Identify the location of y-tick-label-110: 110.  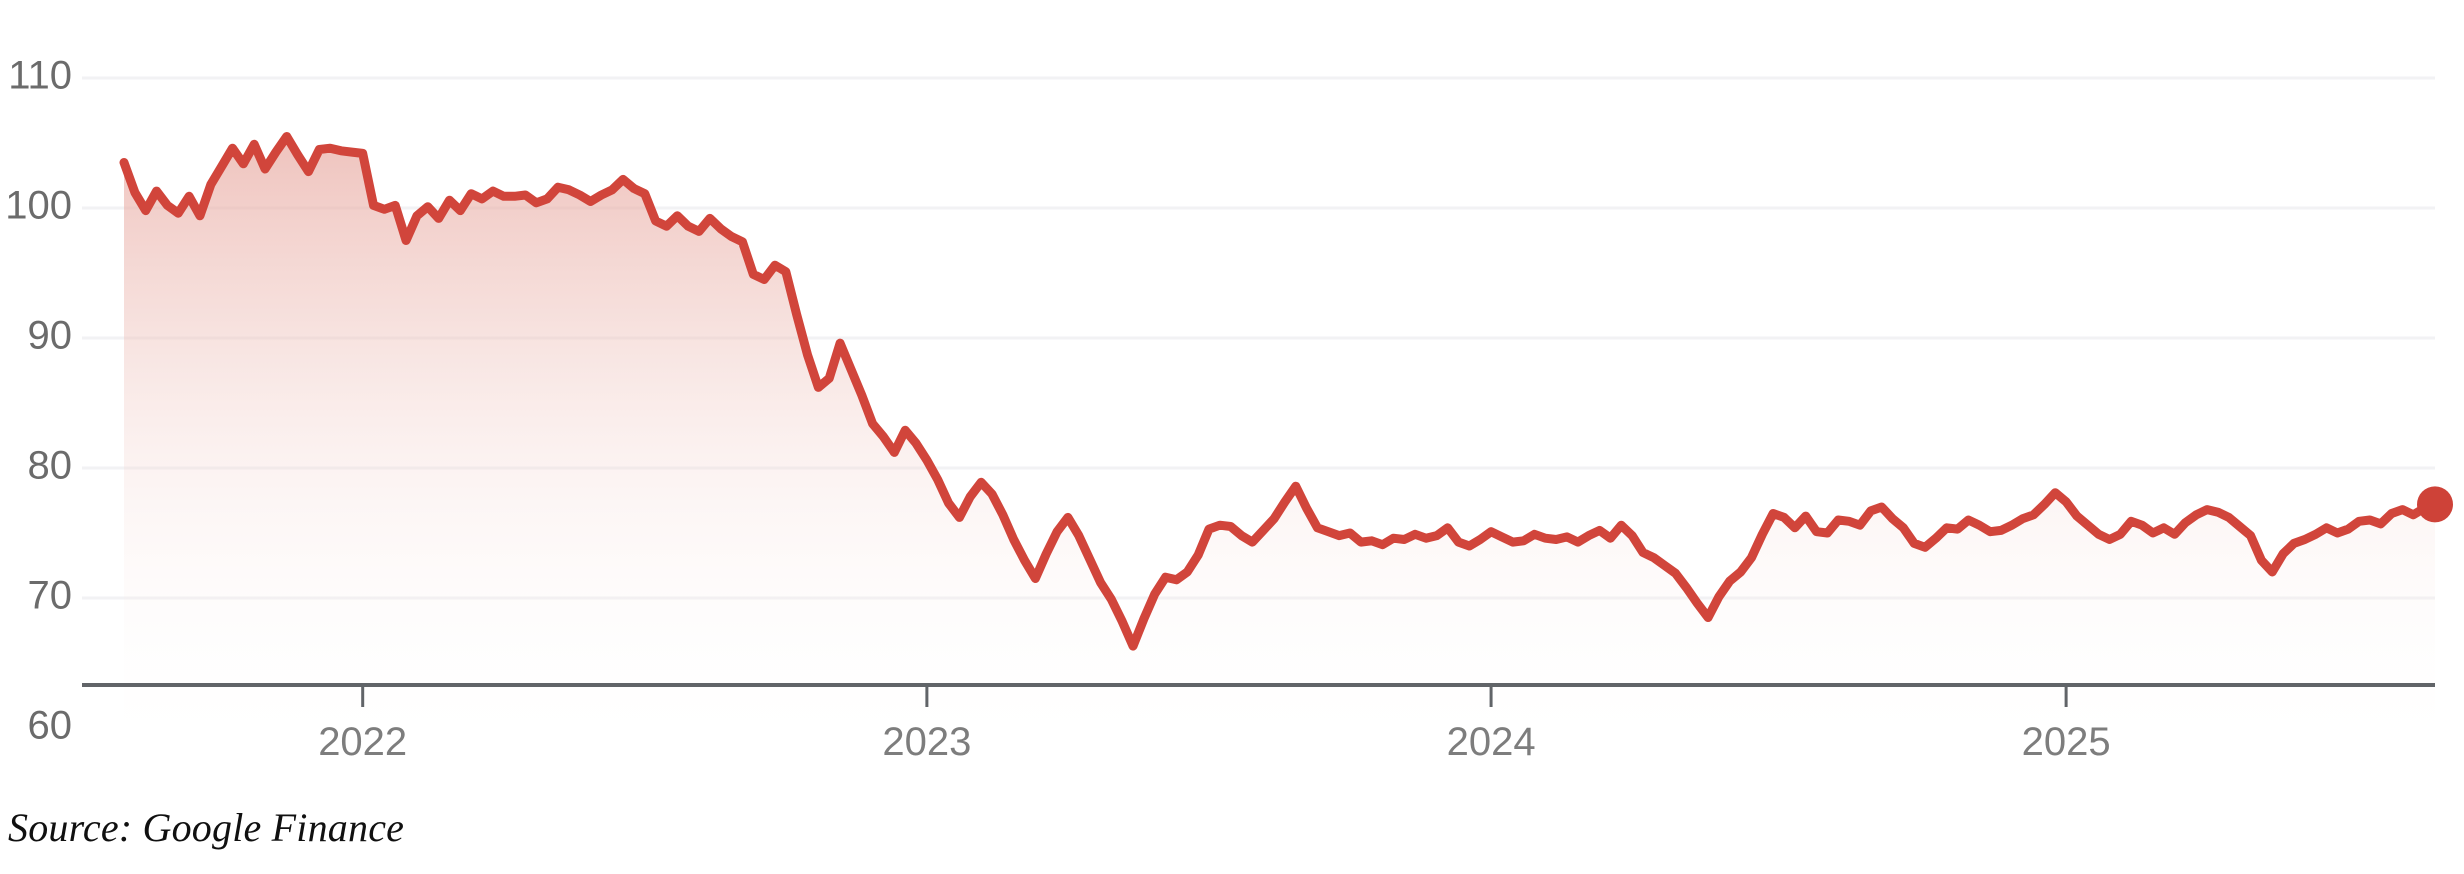
(40, 76).